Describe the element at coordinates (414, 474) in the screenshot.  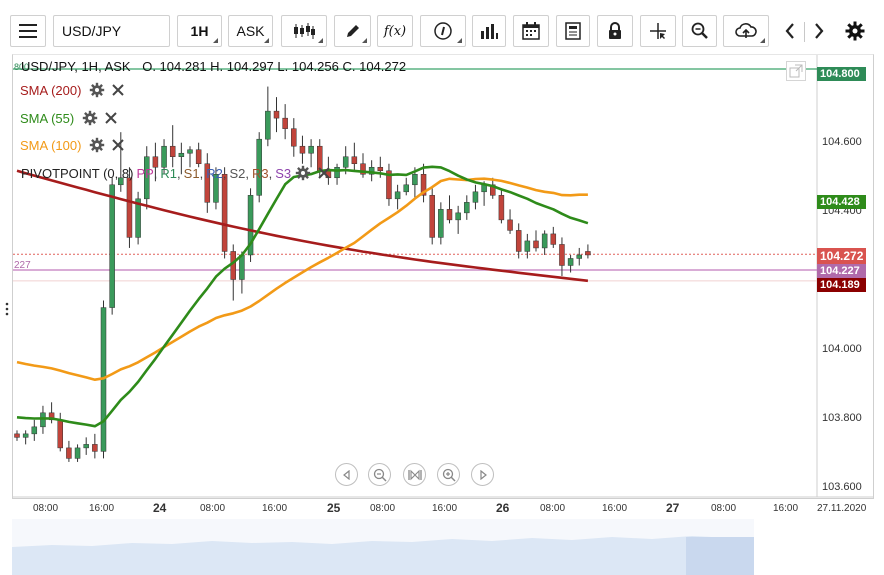
I see `reset-view-button` at that location.